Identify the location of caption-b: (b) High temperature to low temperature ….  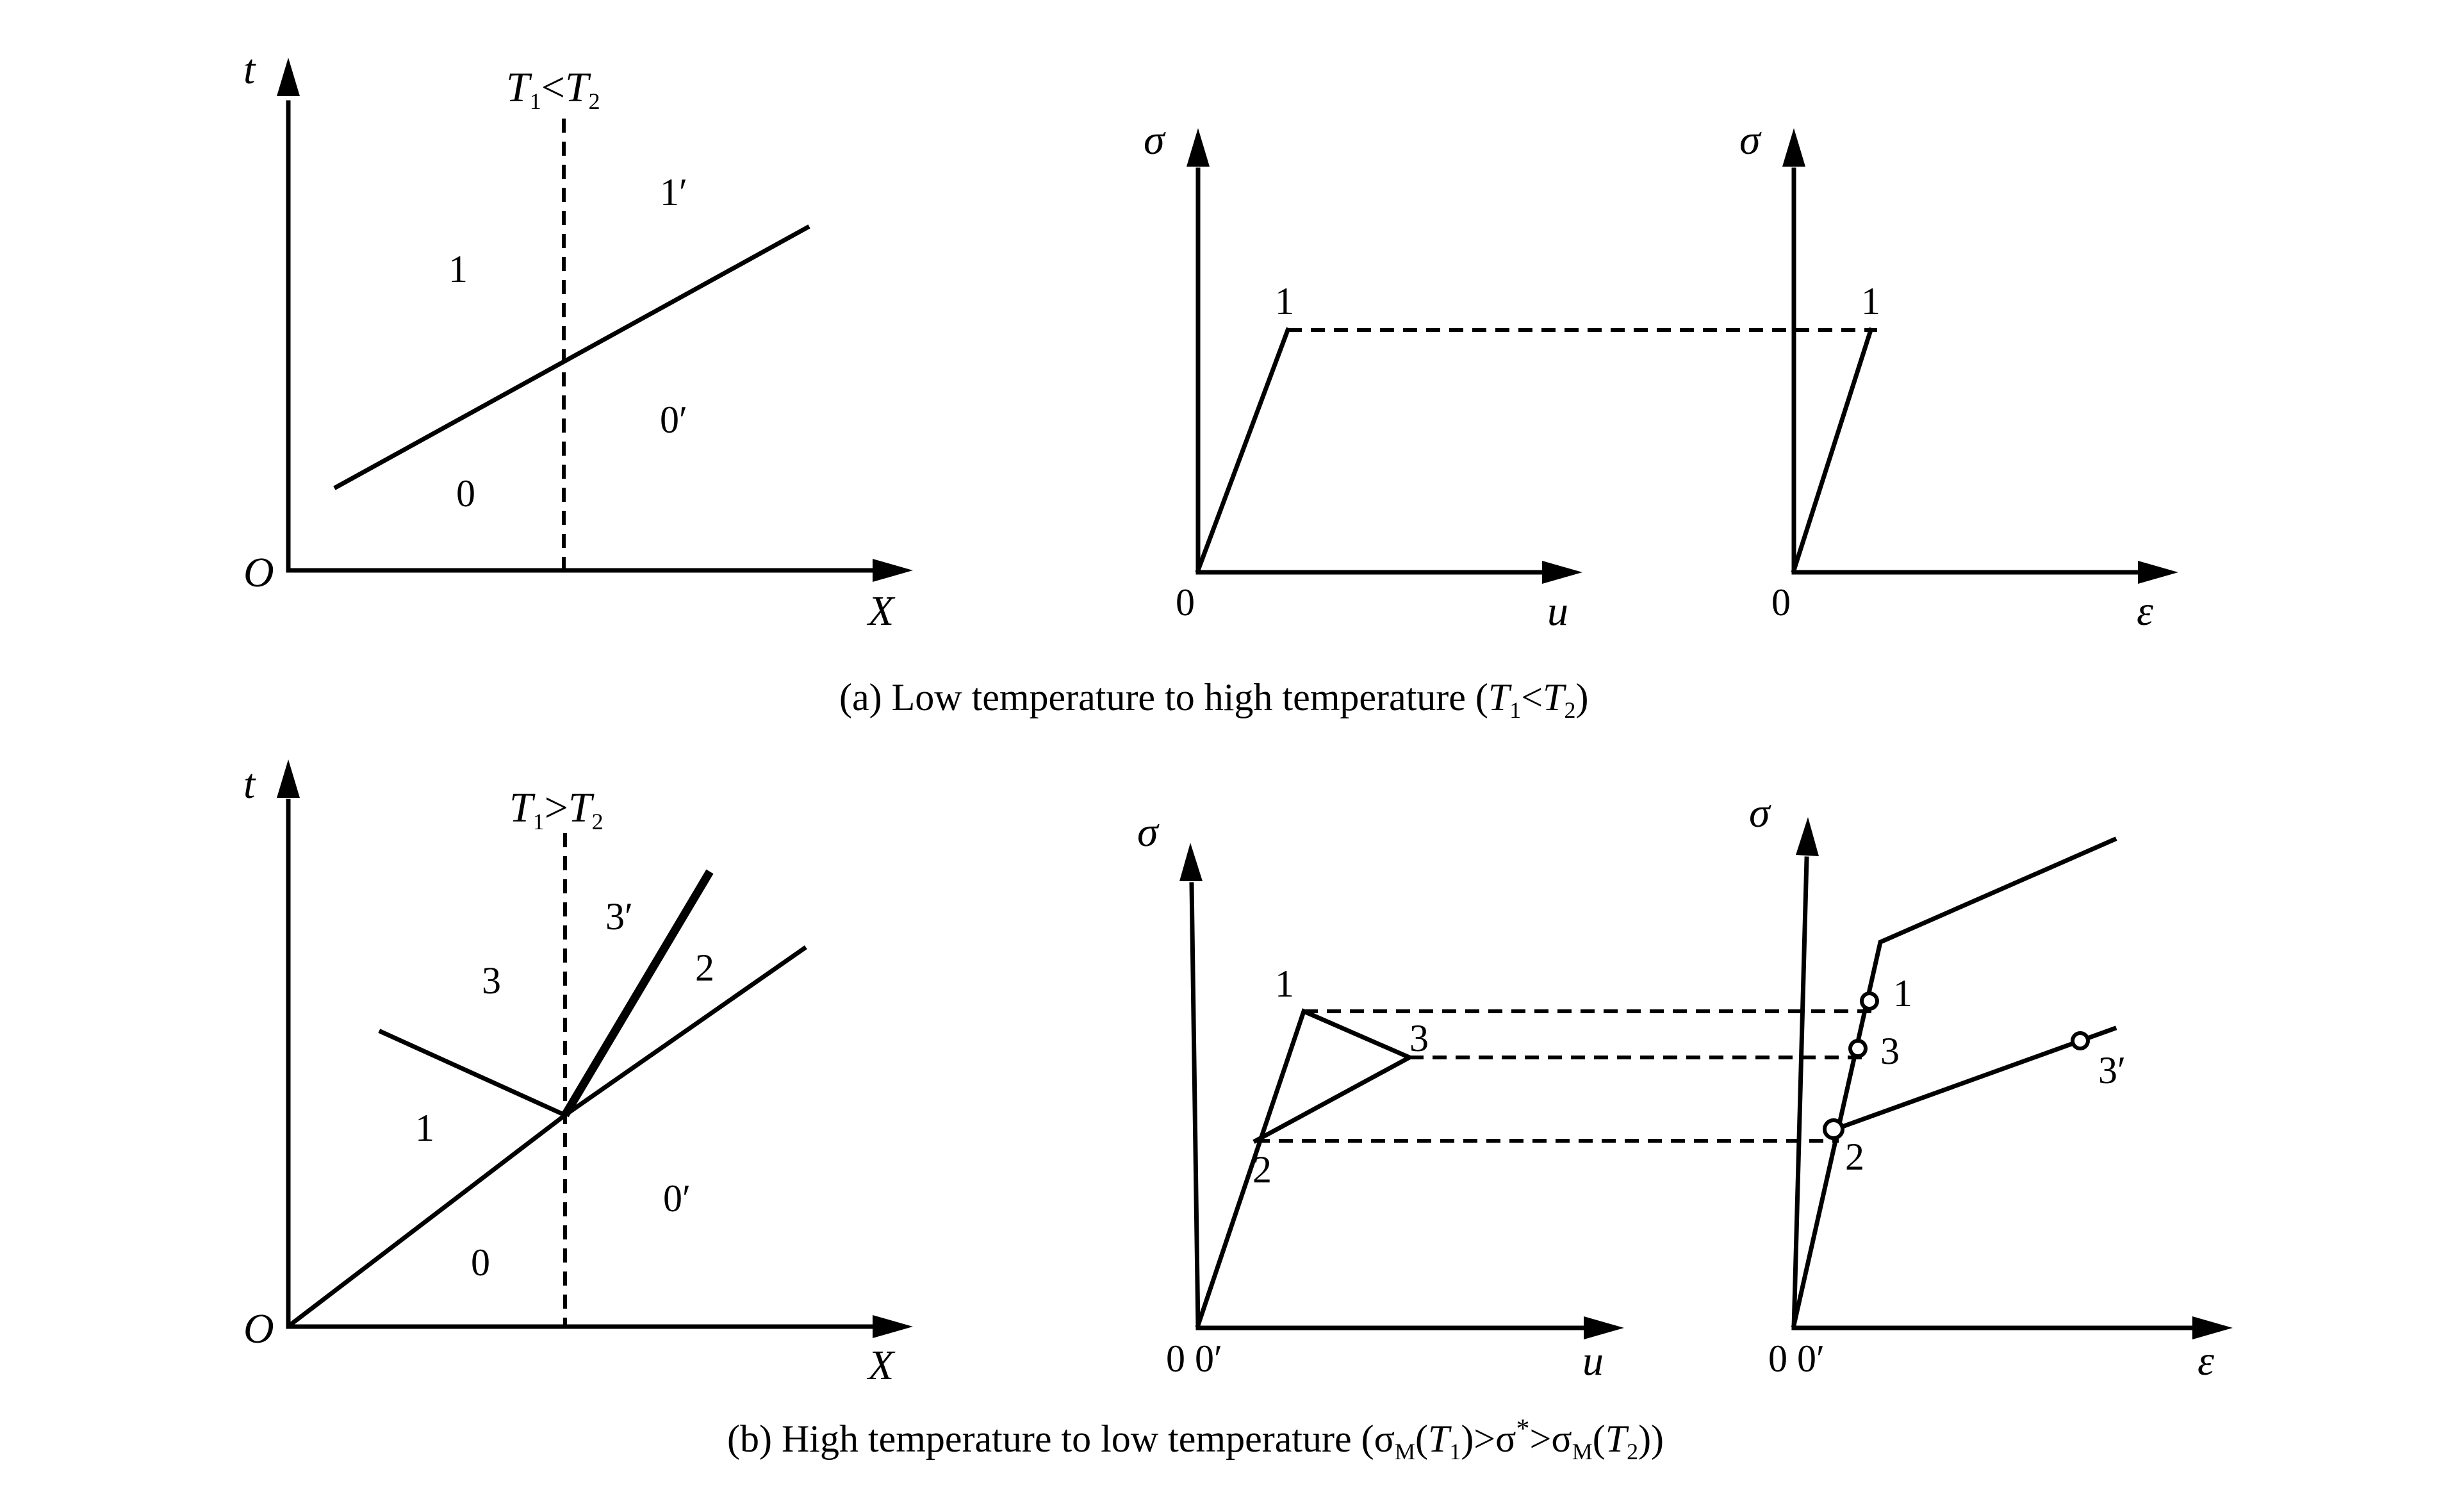
(1195, 1439).